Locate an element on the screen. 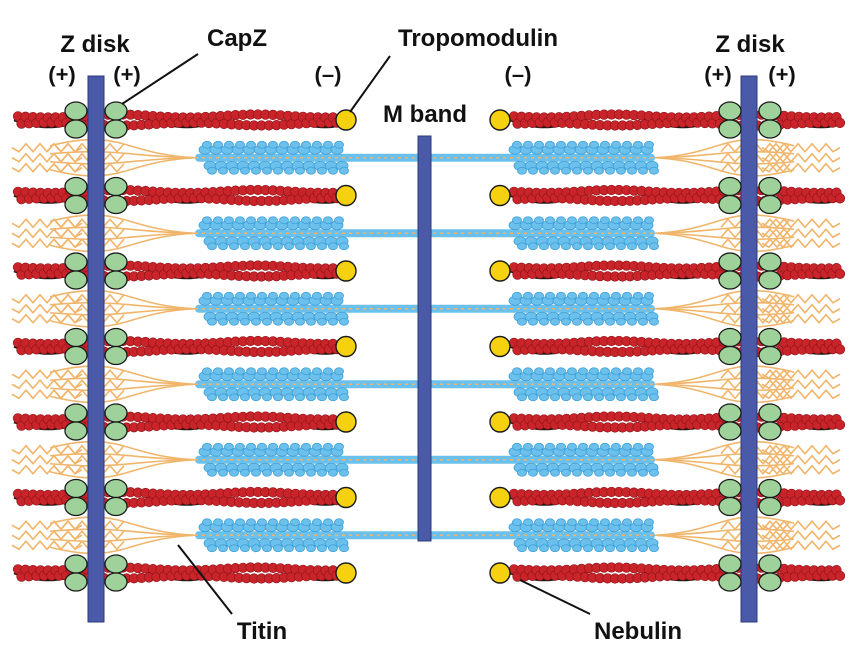  actin-monomer is located at coordinates (840, 425).